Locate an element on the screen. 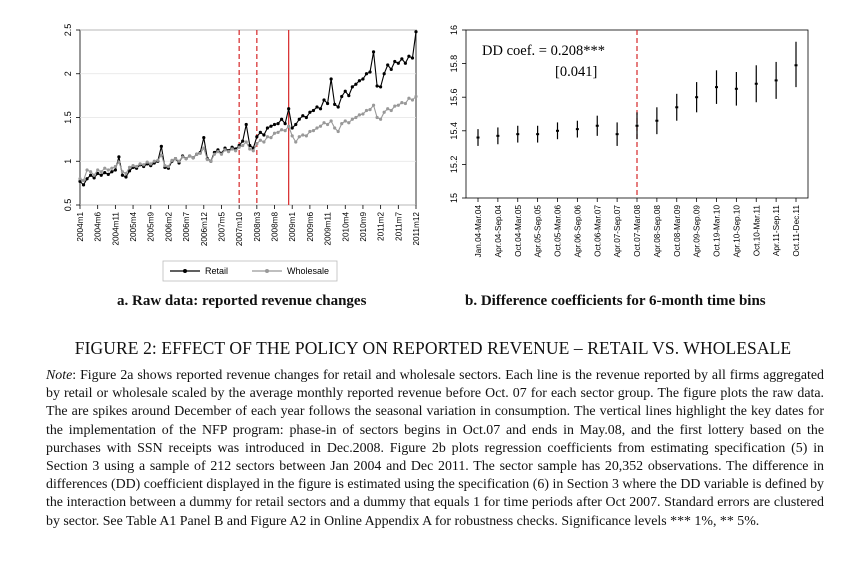 This screenshot has height=570, width=866. x-tick-label-a: 2011m12 is located at coordinates (416, 229).